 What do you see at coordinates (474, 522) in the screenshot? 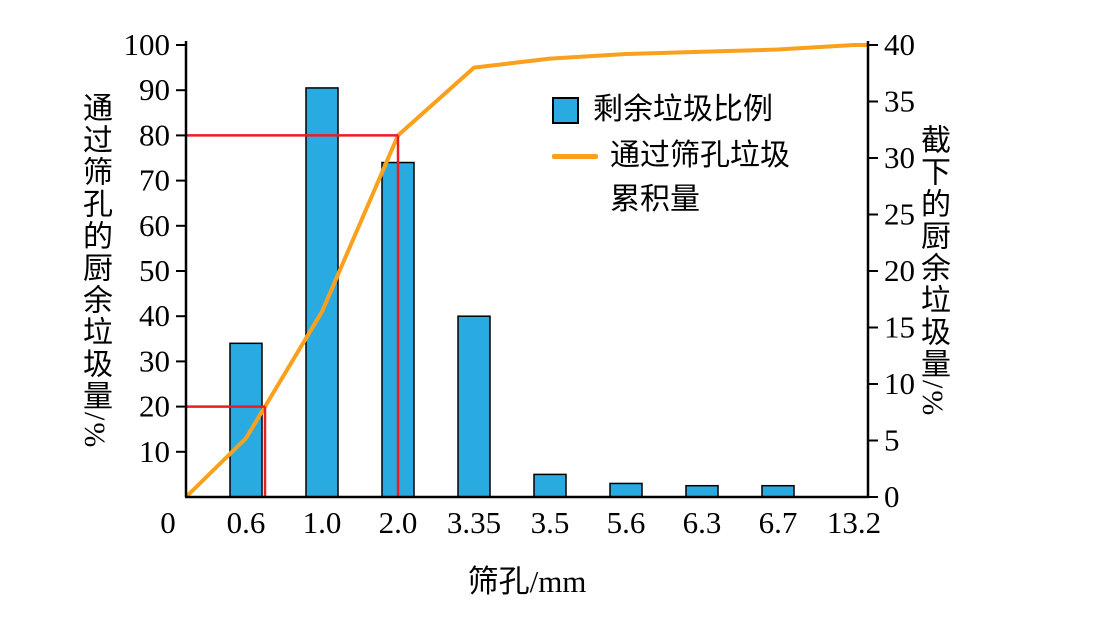
I see `x-axis-category-label: 3.35` at bounding box center [474, 522].